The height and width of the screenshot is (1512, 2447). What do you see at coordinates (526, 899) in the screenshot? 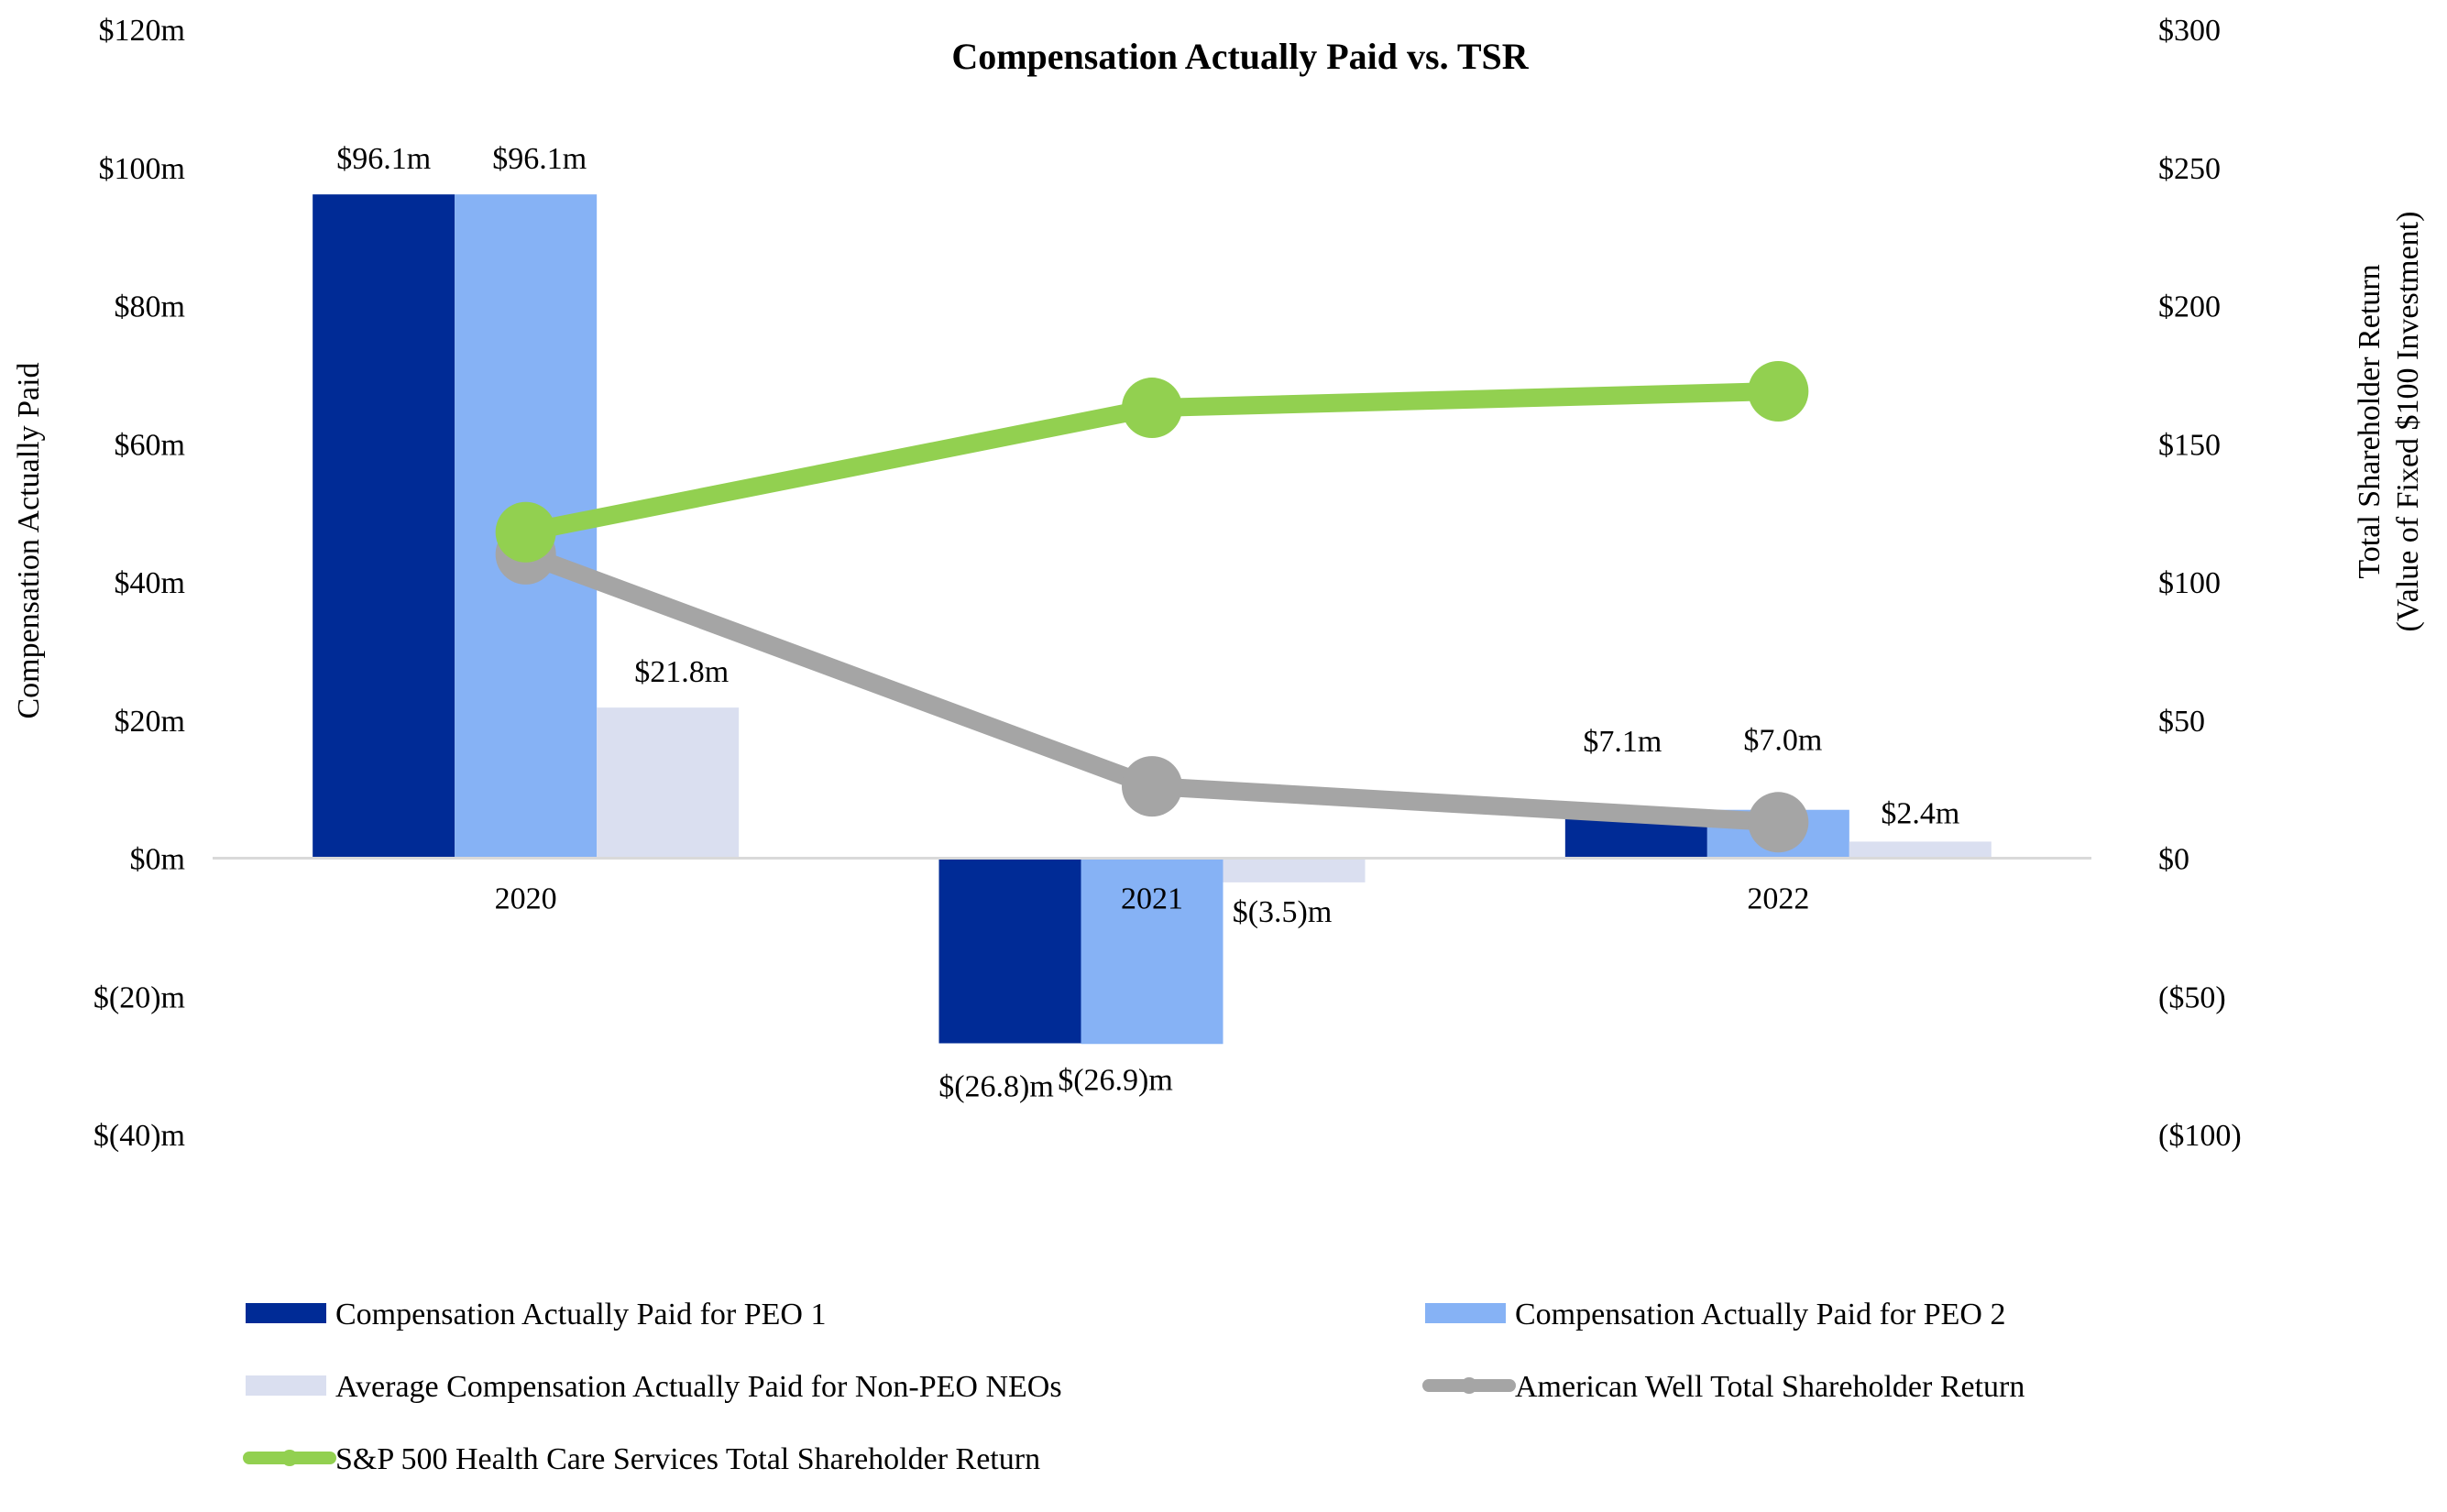
I see `category-label-2020: 2020` at bounding box center [526, 899].